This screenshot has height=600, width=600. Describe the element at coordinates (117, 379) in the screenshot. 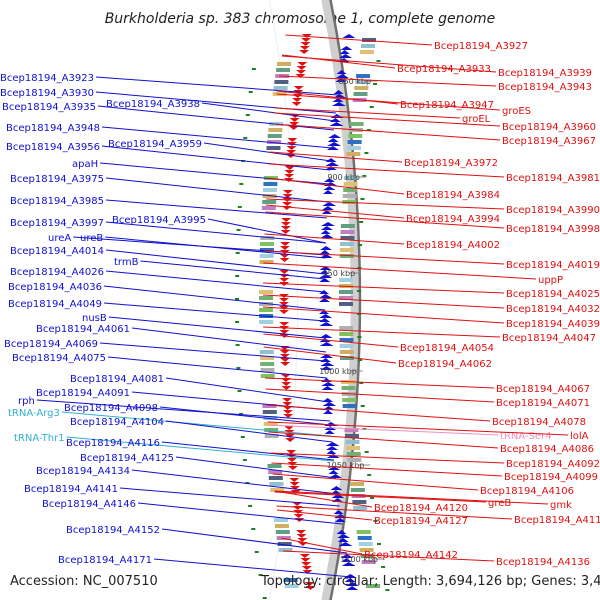

I see `gene-label-left: Bcep18194_A4081` at that location.